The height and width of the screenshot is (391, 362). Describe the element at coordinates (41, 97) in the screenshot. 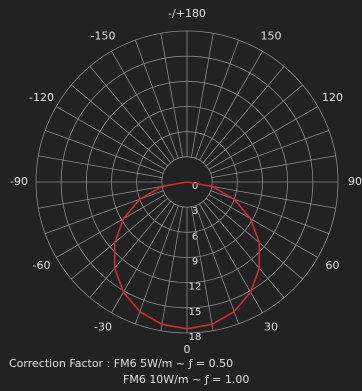

I see `theta-tick-label: -120` at that location.